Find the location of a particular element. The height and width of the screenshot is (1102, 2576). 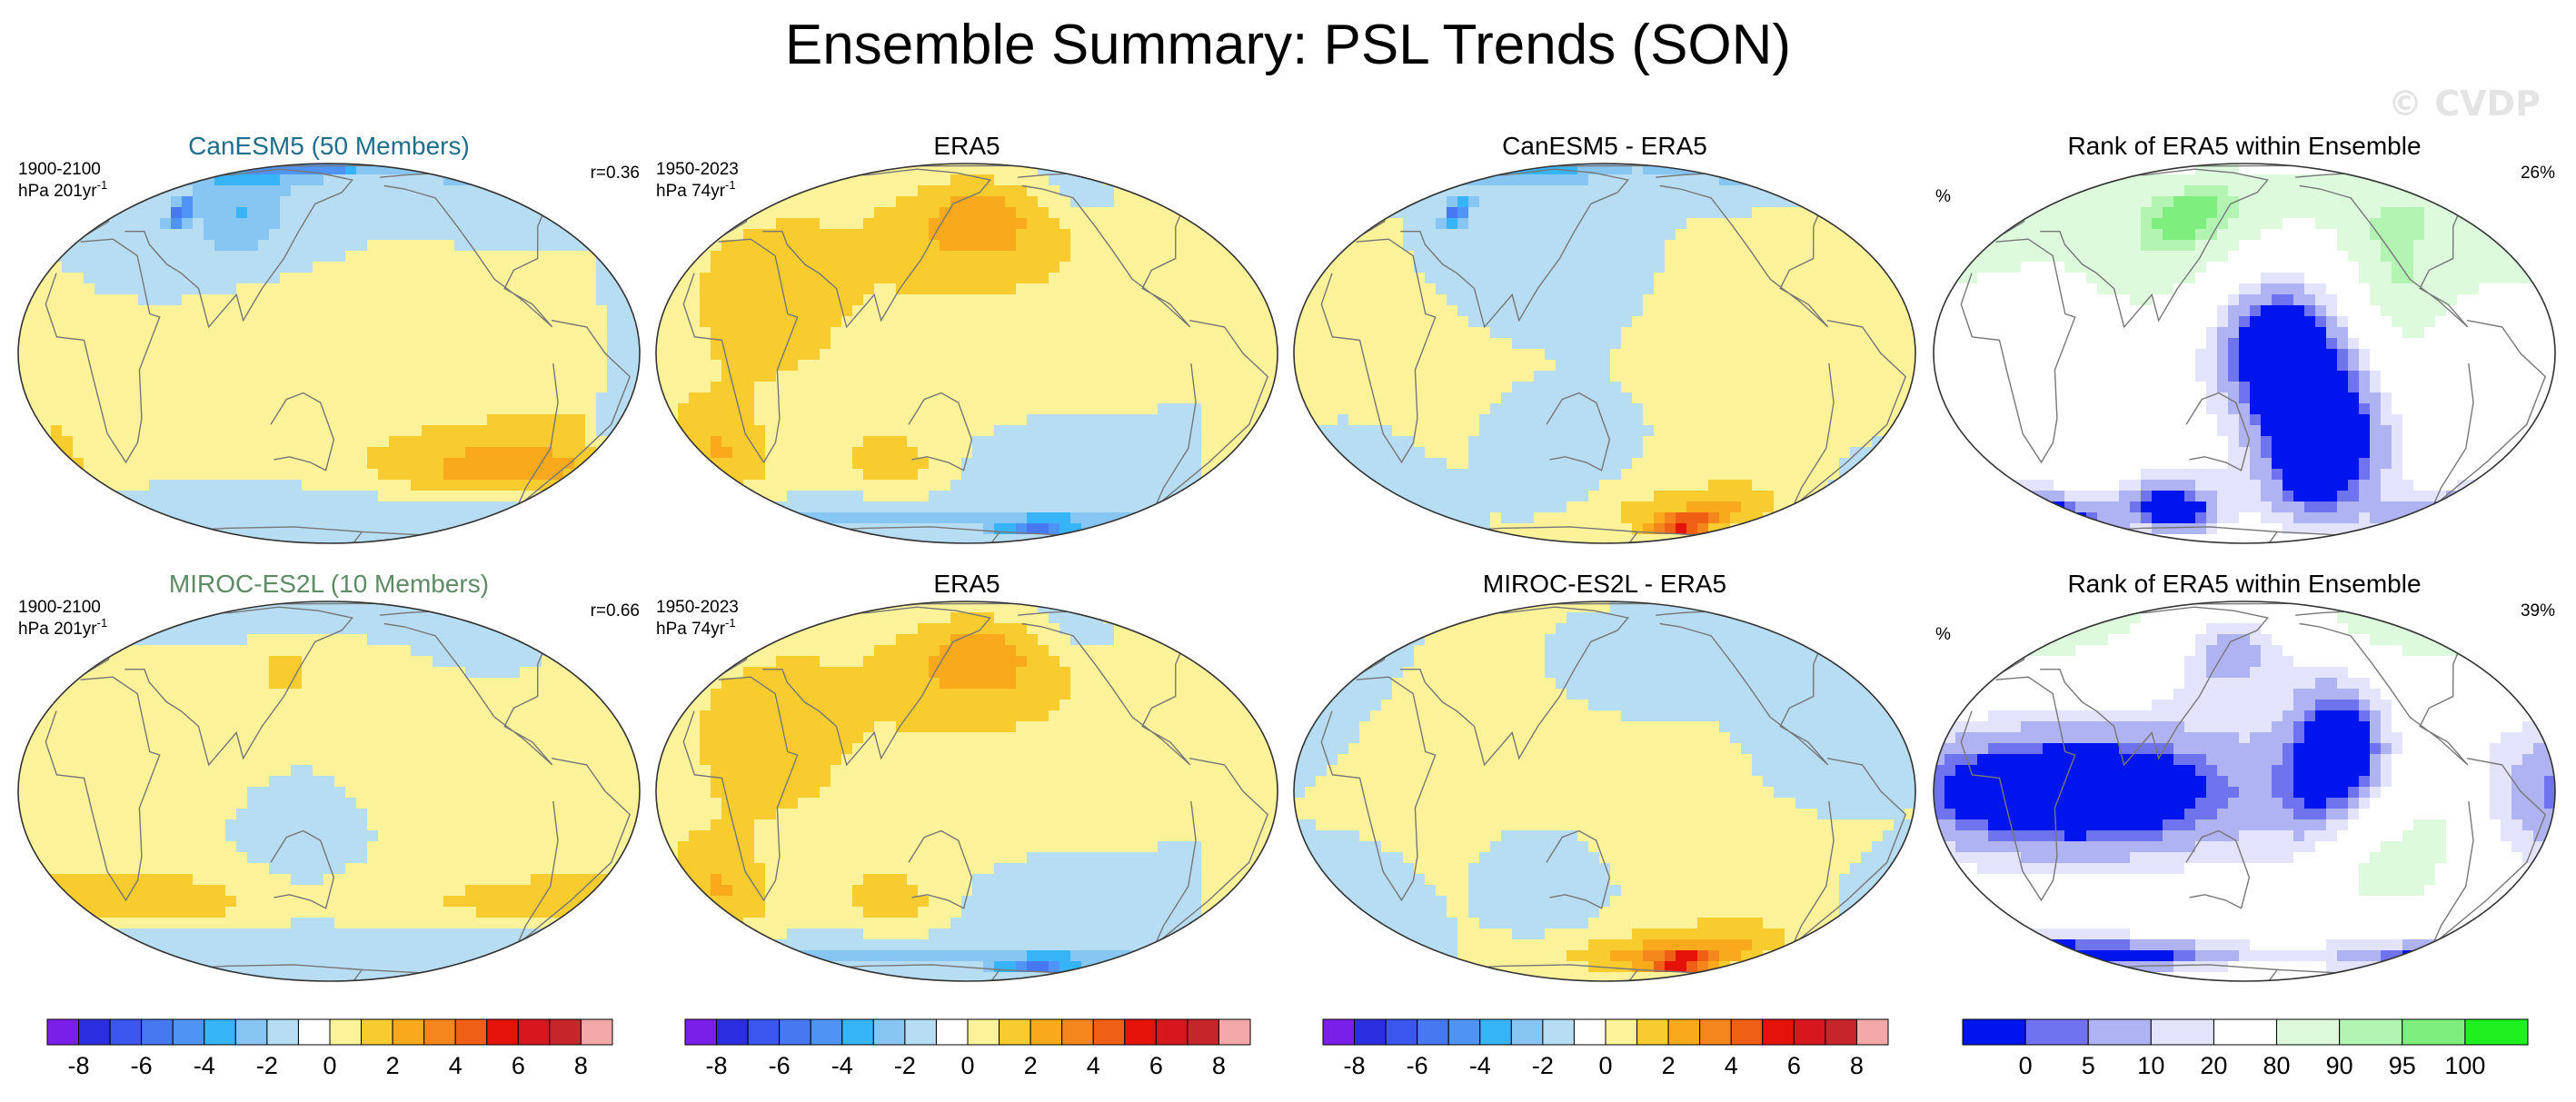

map-panel-row1-col3: CanESM5 - ERA5 is located at coordinates (1604, 338).